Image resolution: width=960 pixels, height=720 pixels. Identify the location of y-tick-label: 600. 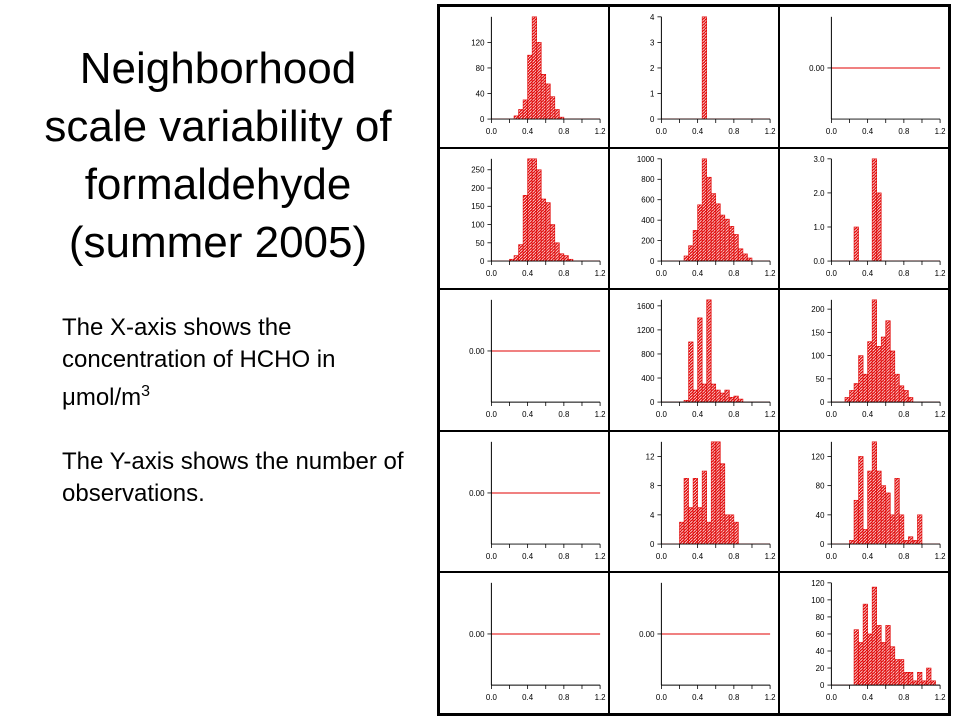
(648, 199).